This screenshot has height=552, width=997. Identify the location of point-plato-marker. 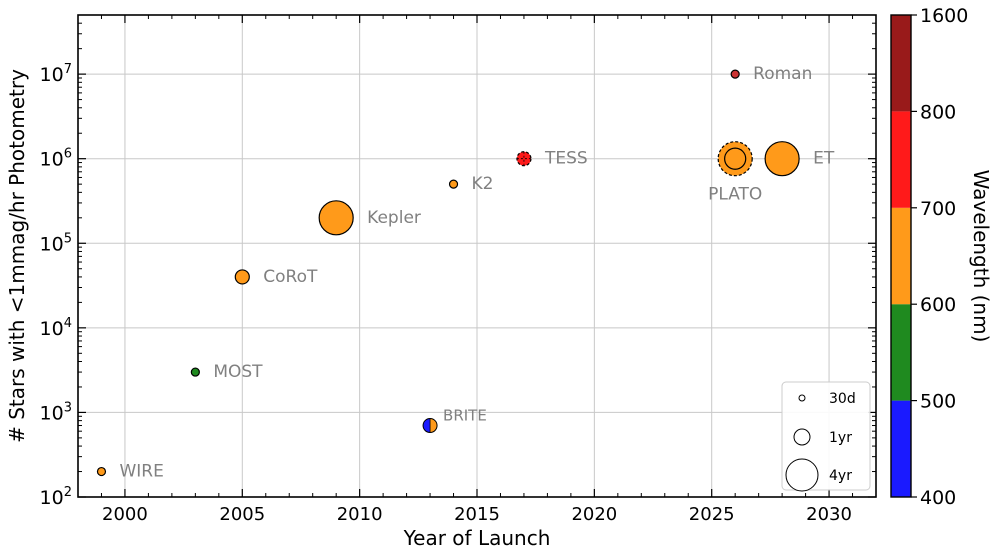
(735, 159).